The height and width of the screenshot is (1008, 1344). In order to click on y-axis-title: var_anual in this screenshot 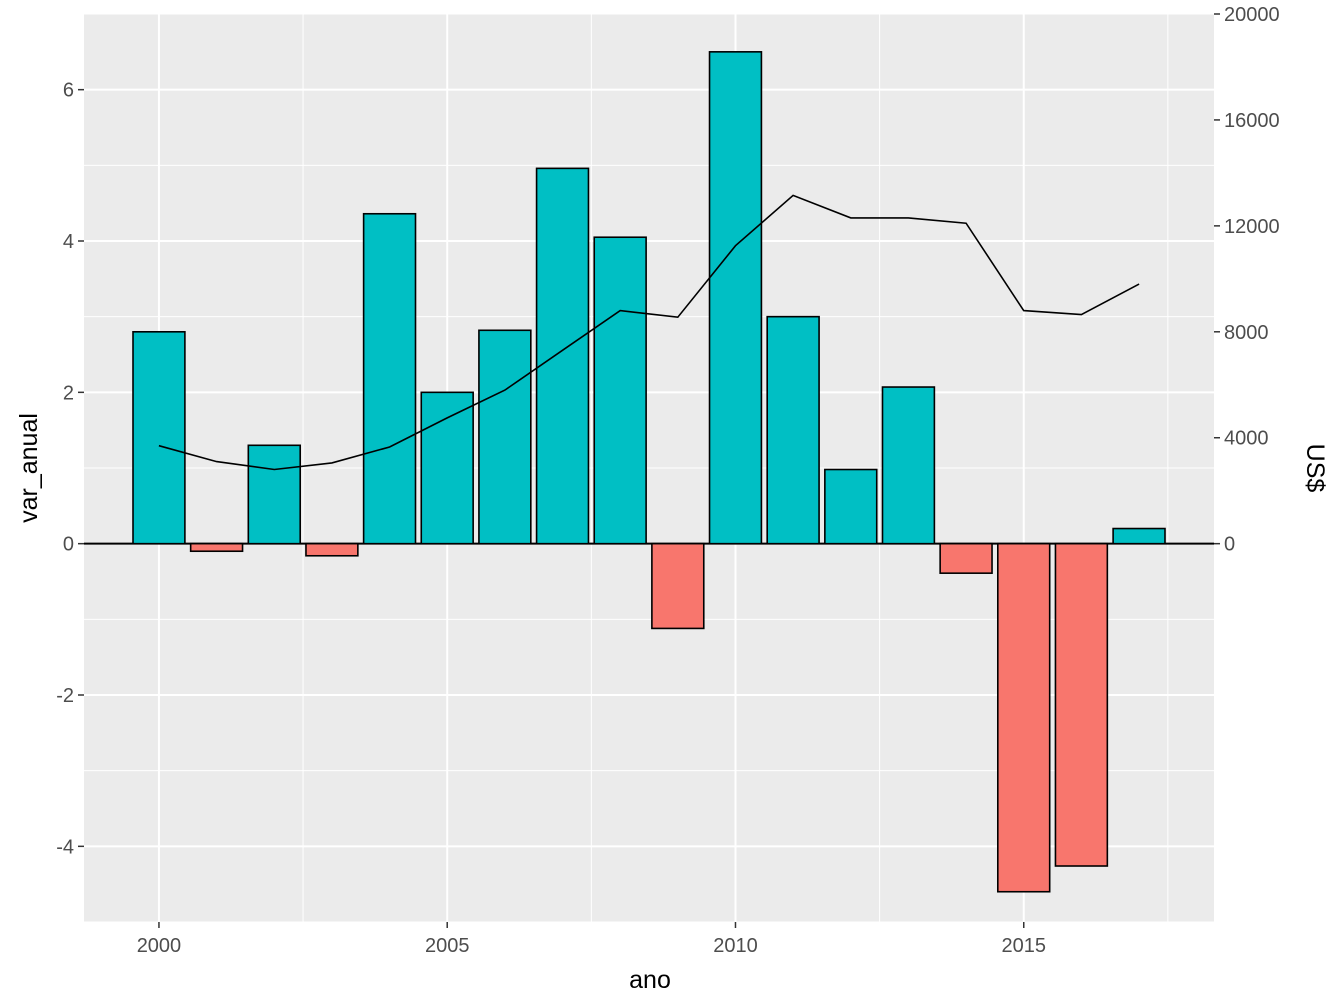, I will do `click(29, 468)`.